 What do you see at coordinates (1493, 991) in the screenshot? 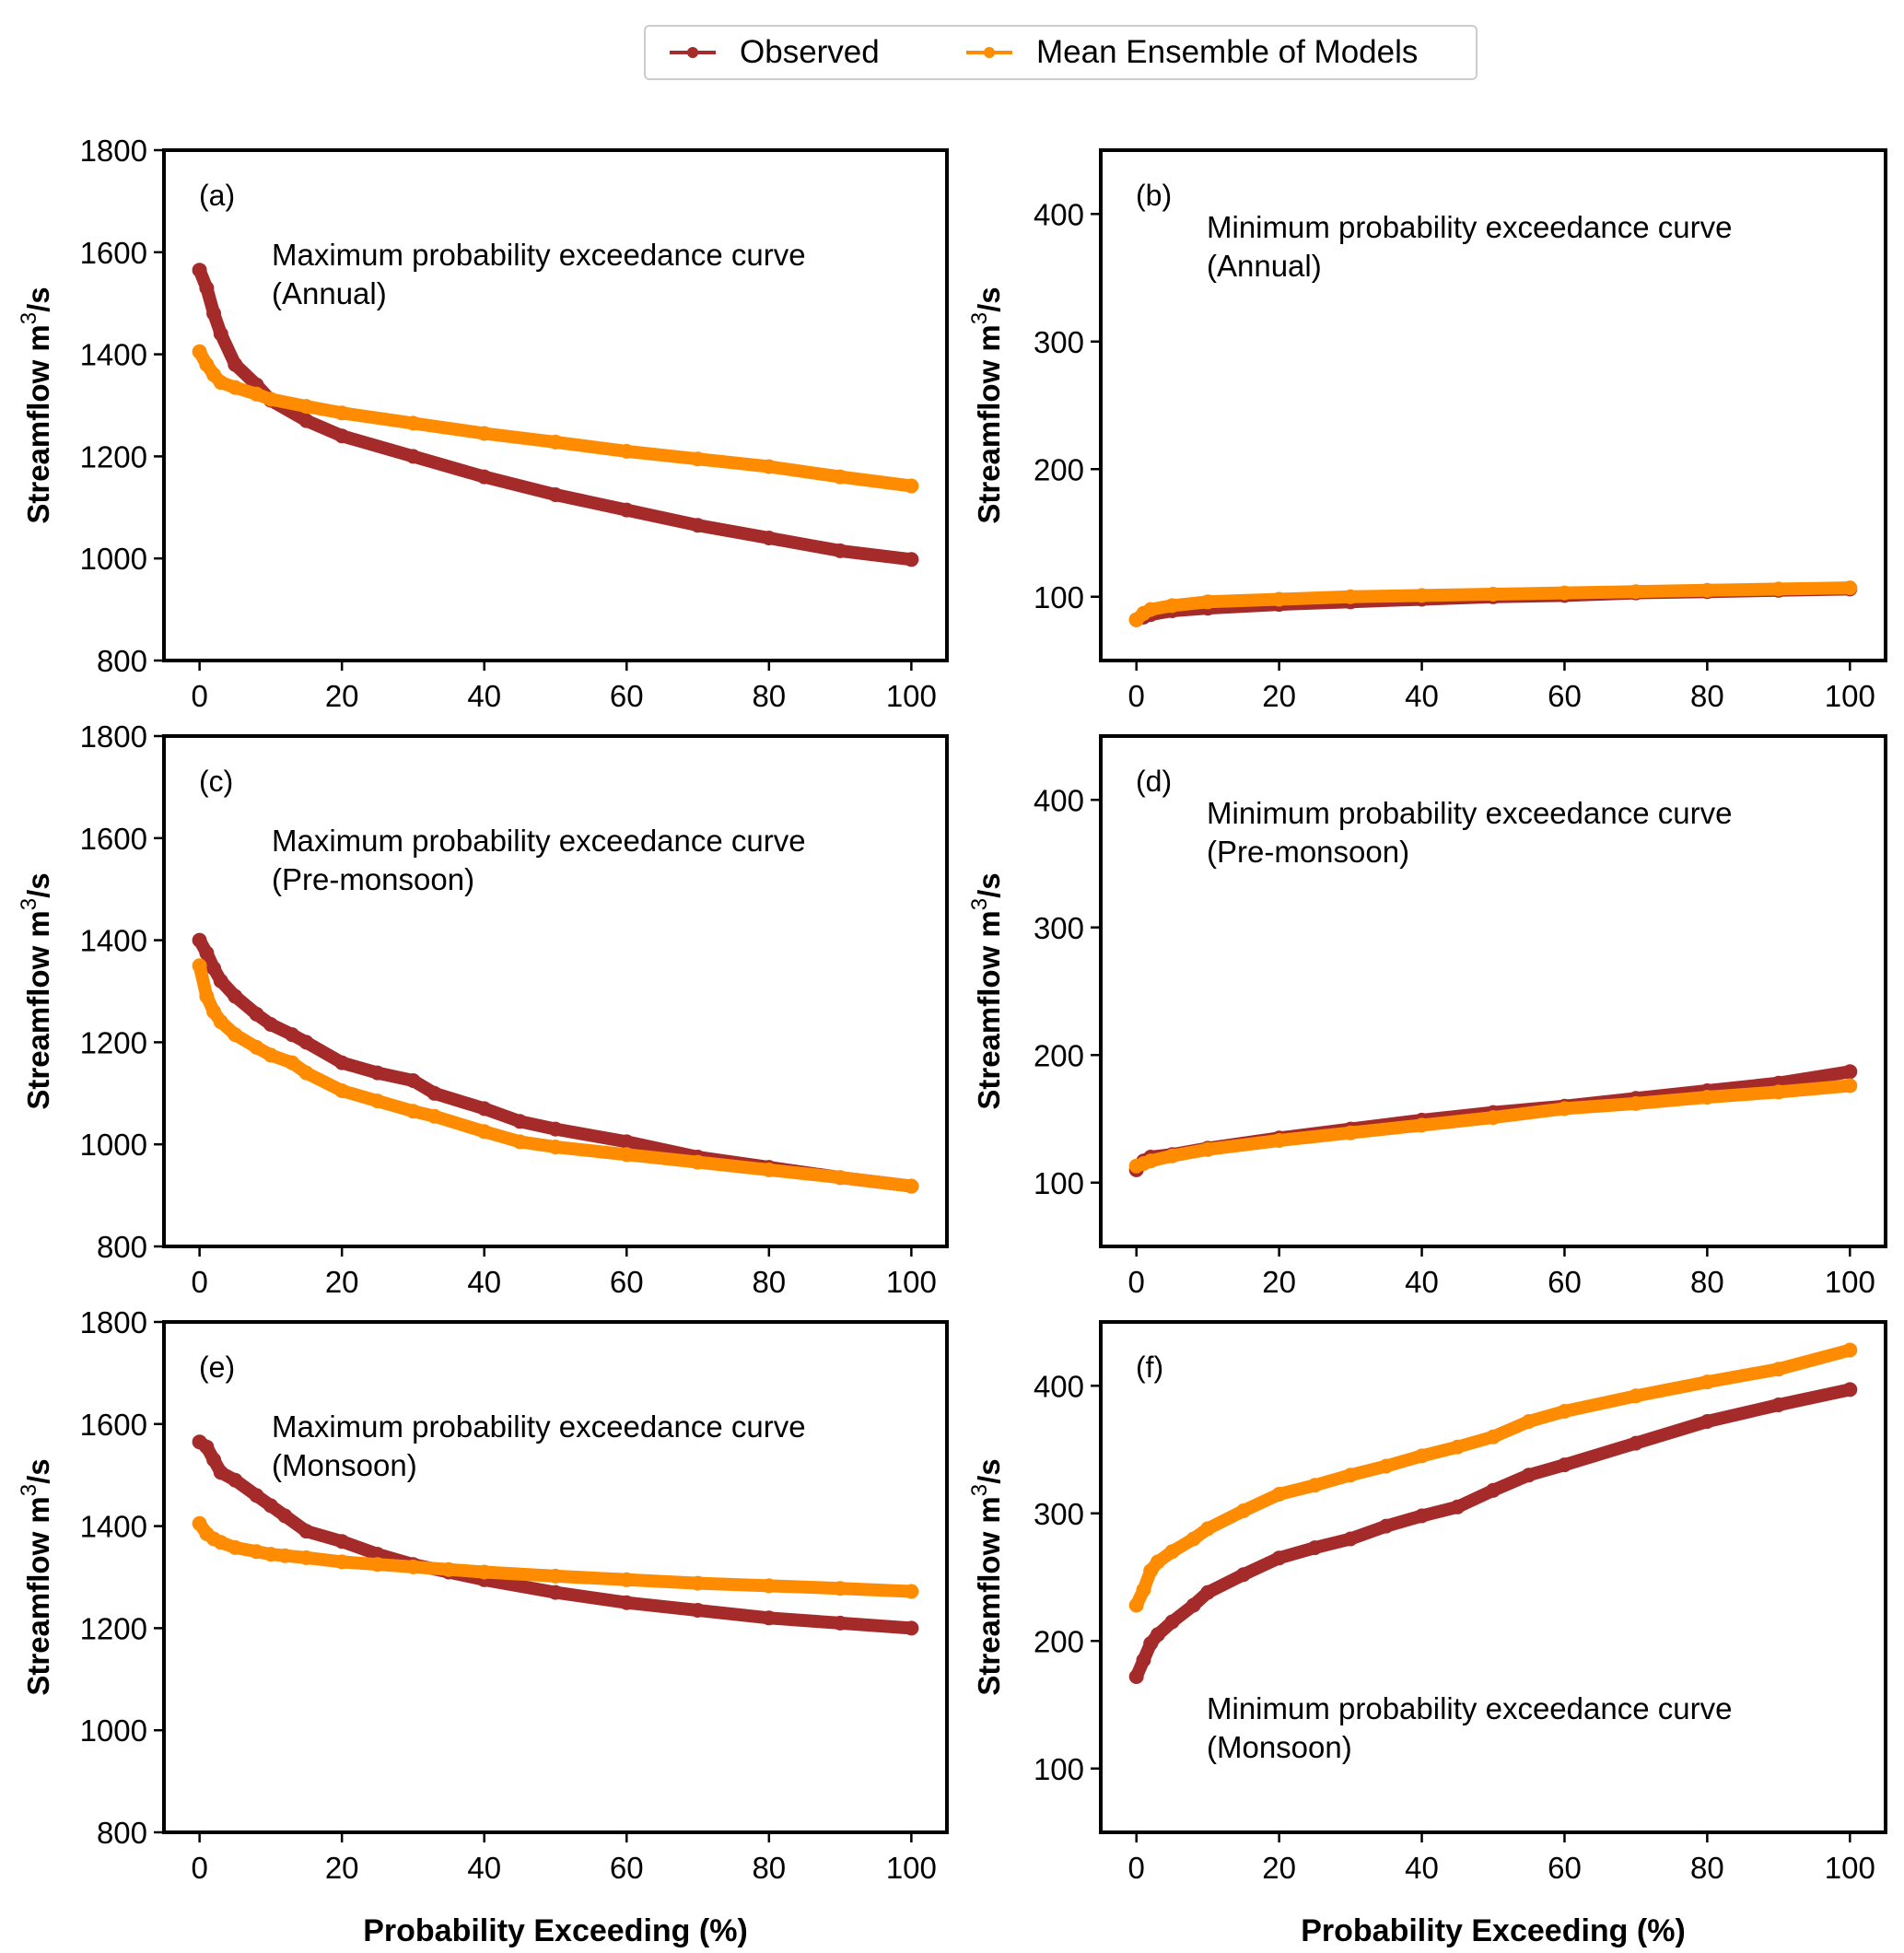
I see `plot-frame` at bounding box center [1493, 991].